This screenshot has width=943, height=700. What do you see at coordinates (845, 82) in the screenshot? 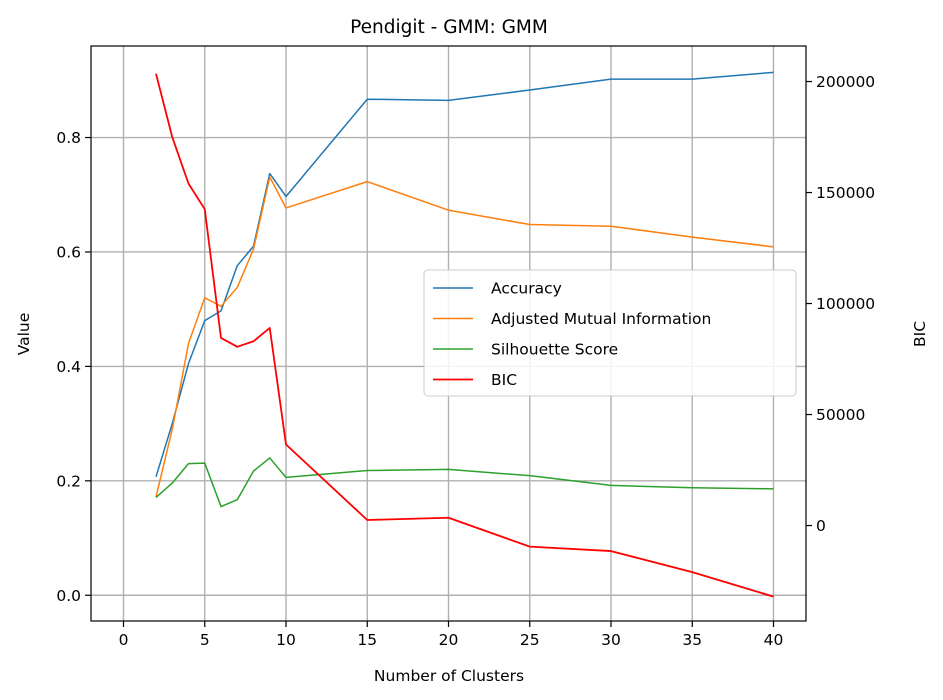
I see `y2-tick-label: 200000` at bounding box center [845, 82].